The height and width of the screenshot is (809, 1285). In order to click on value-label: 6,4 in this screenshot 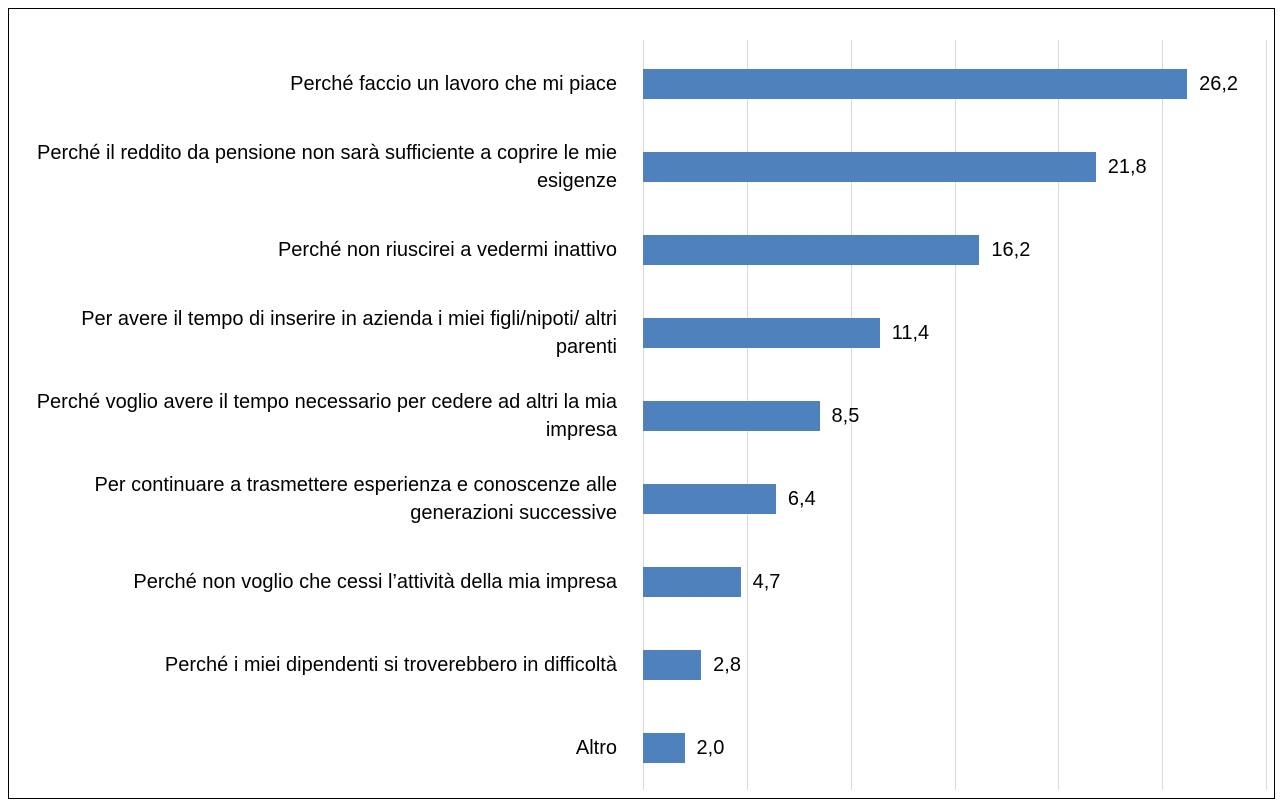, I will do `click(801, 499)`.